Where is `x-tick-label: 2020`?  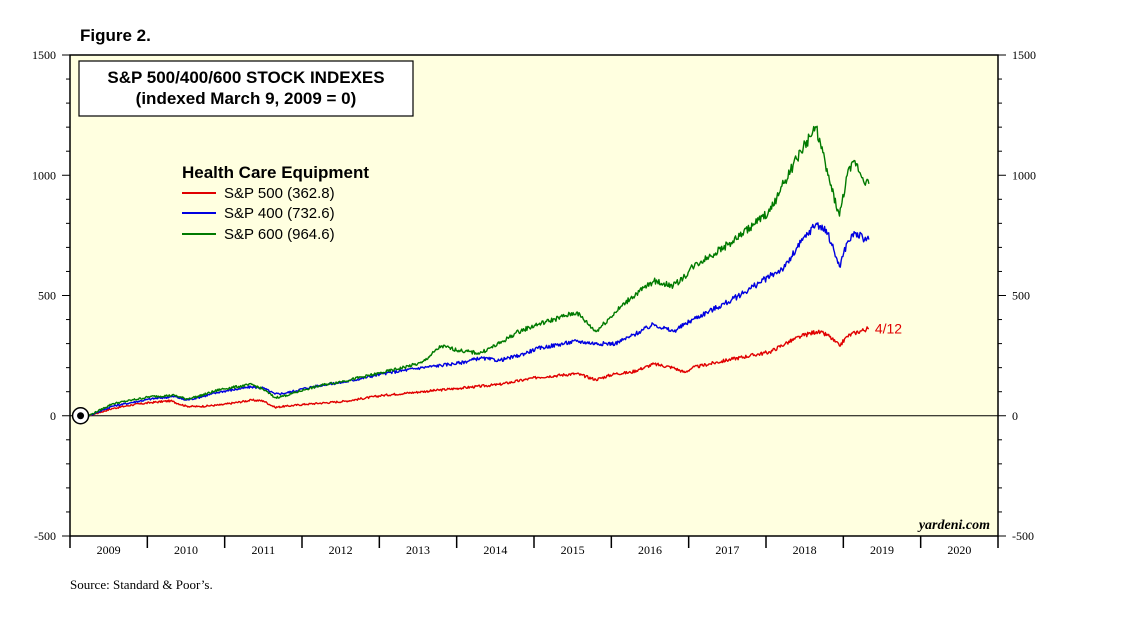
x-tick-label: 2020 is located at coordinates (959, 550).